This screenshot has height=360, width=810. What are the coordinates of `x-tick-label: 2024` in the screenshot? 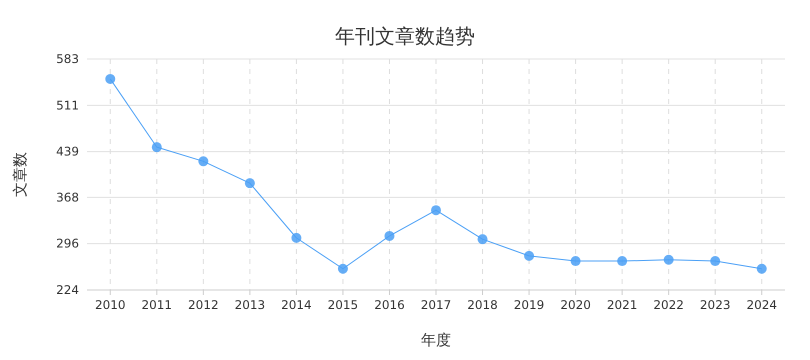 It's located at (762, 305).